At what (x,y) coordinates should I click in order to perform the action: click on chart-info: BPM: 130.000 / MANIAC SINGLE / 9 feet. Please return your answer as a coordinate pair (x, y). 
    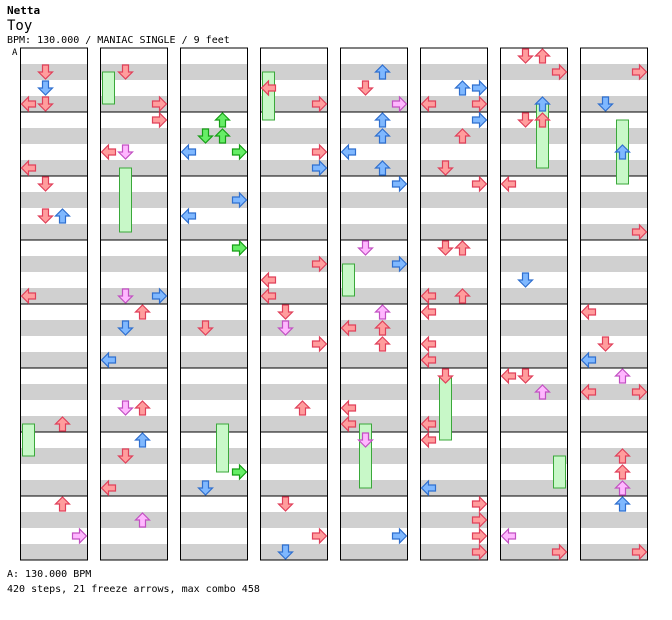
    Looking at the image, I should click on (118, 40).